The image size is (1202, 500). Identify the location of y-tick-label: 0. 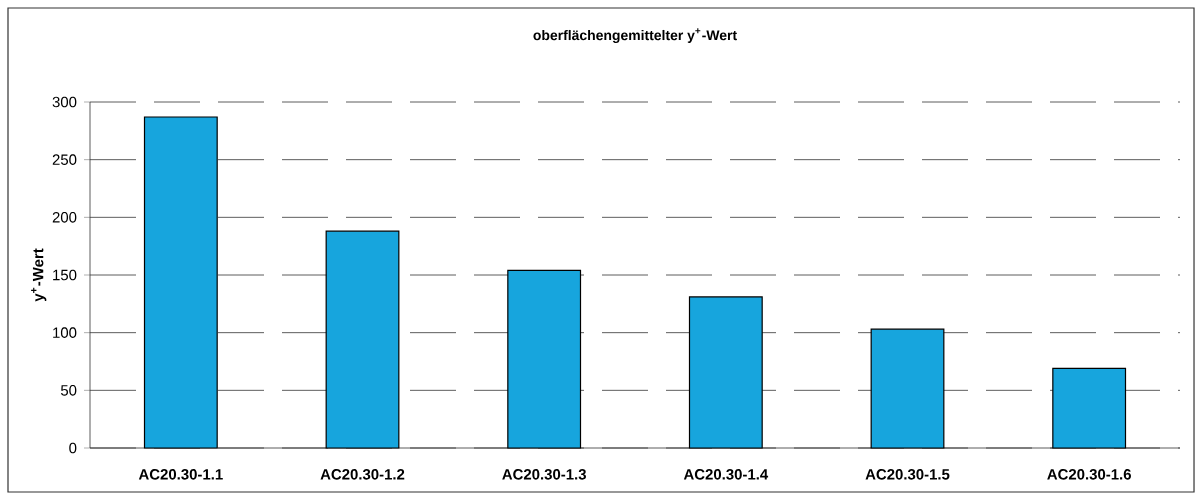
(73, 448).